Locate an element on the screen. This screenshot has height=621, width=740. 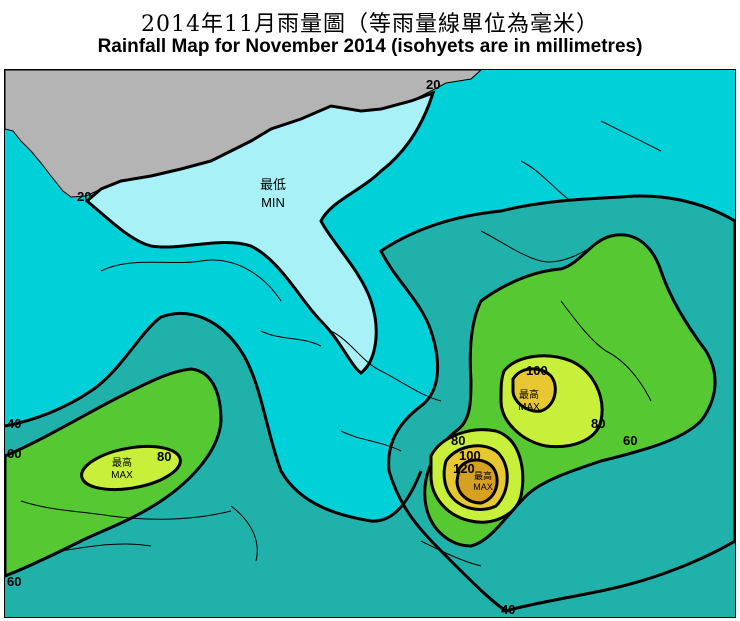
label-40-west: 40 is located at coordinates (14, 423).